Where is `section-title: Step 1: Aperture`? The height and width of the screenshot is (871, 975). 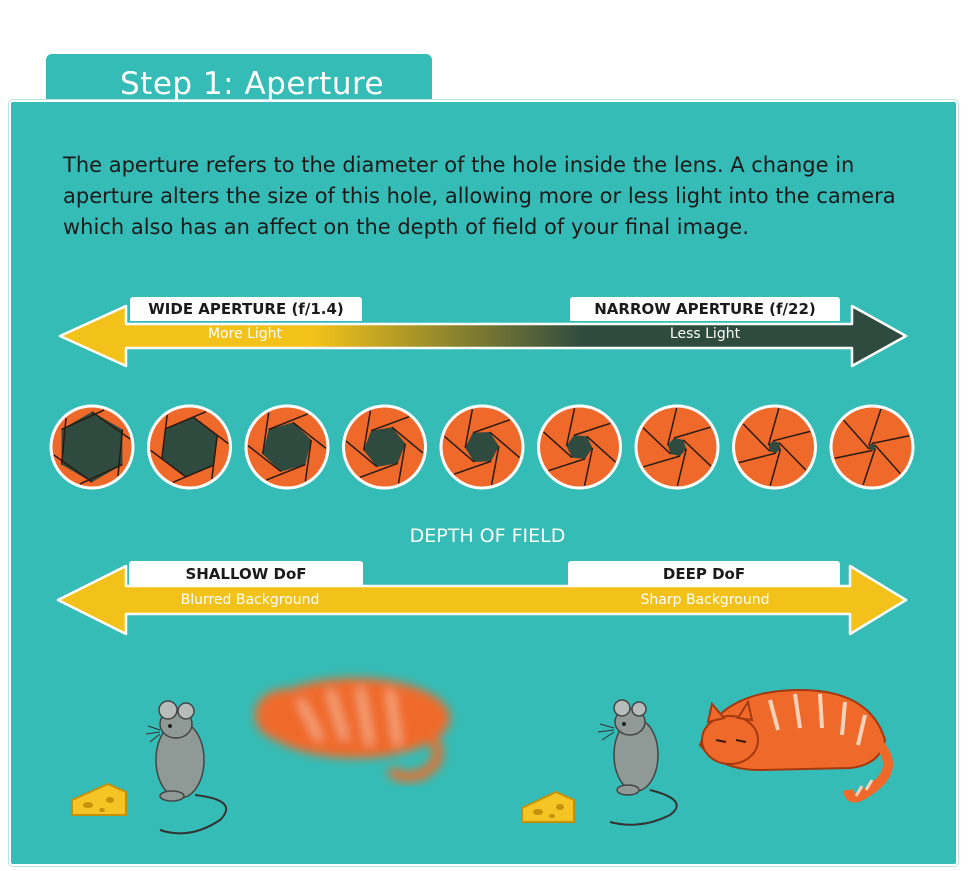 section-title: Step 1: Aperture is located at coordinates (252, 84).